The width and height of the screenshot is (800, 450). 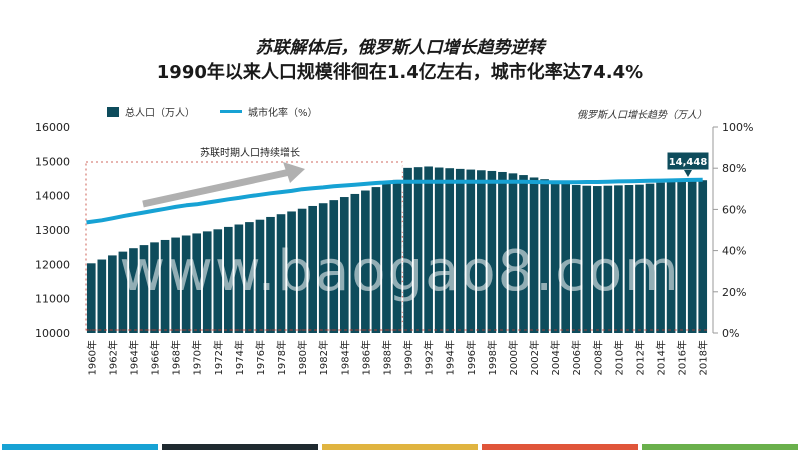 I want to click on y-right-tick-label: 80%, so click(x=734, y=168).